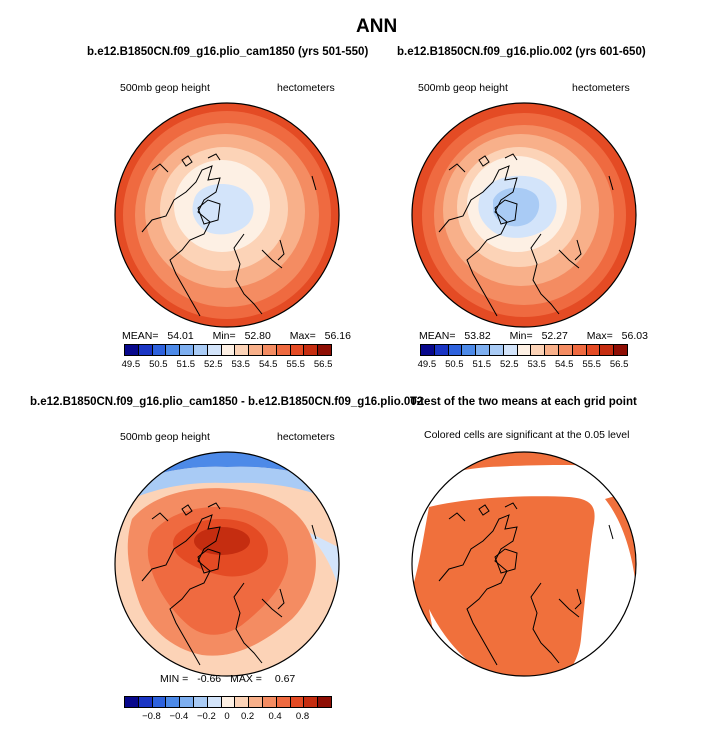 This screenshot has width=714, height=752. I want to click on panel3-difference-map, so click(227, 564).